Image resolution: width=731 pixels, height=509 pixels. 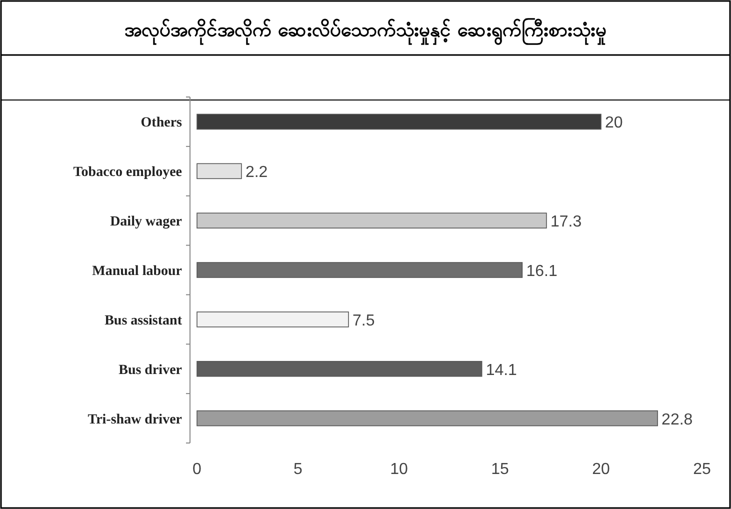 I want to click on y-tick-label: Tobacco employee, so click(x=127, y=172).